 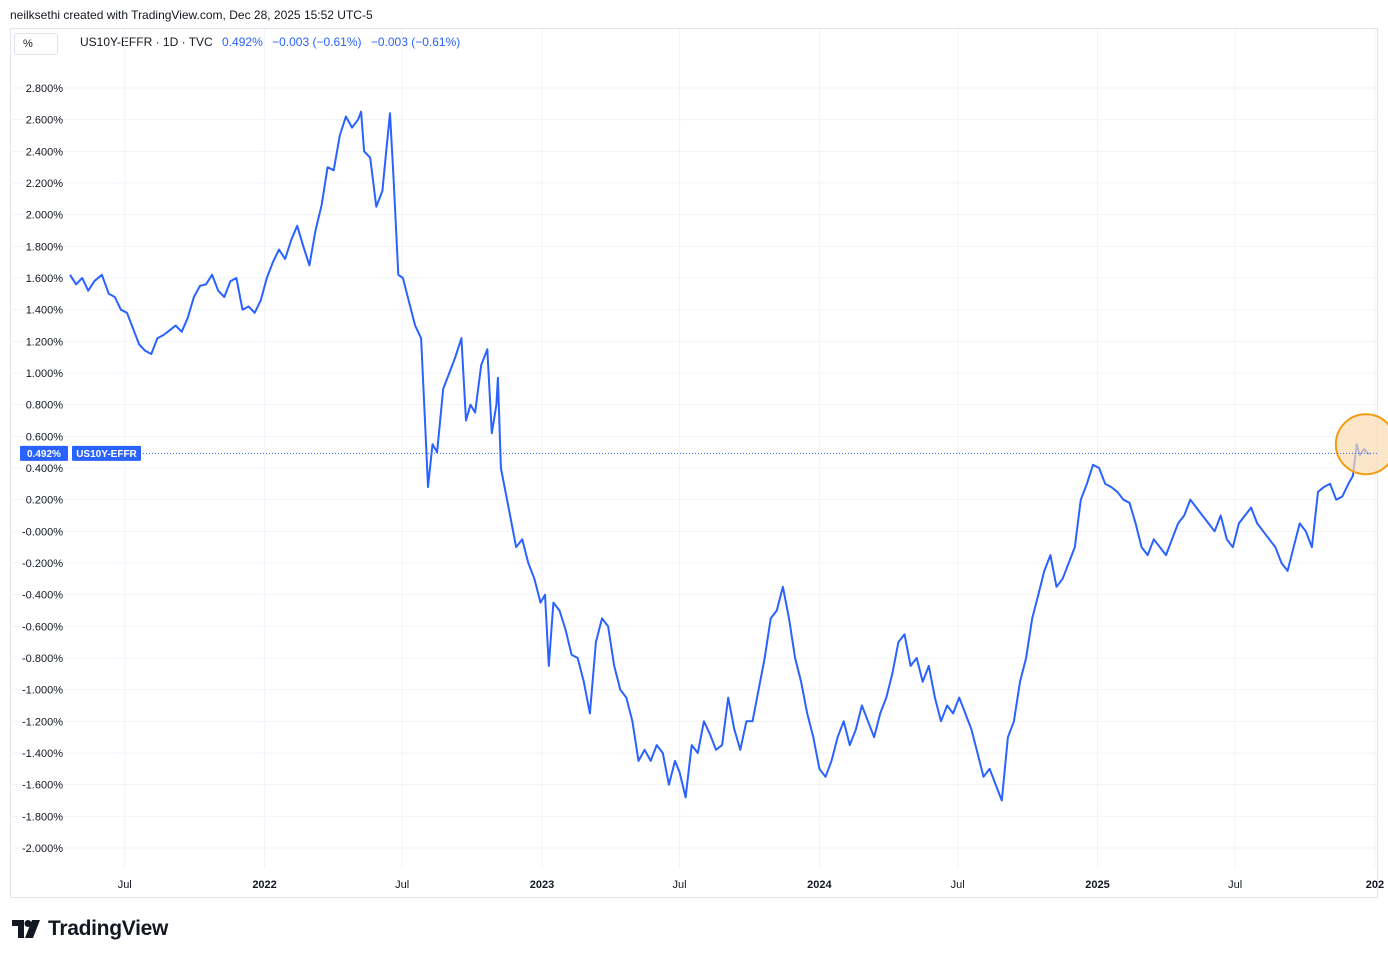 What do you see at coordinates (42, 817) in the screenshot?
I see `y-tick-label: -1.800%` at bounding box center [42, 817].